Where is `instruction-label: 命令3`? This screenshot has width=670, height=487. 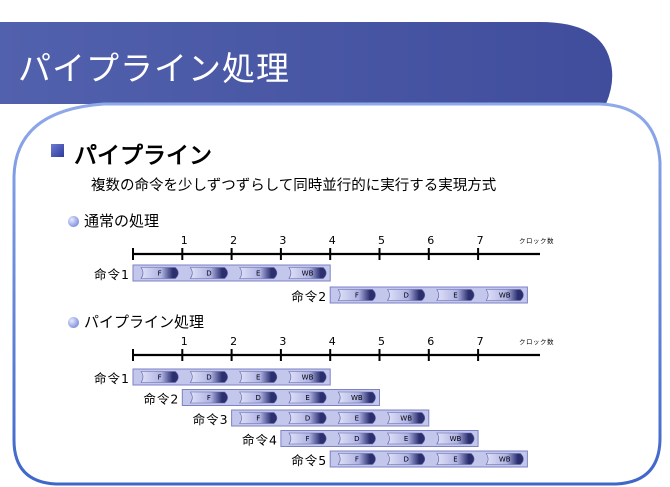
instruction-label: 命令3 is located at coordinates (211, 419).